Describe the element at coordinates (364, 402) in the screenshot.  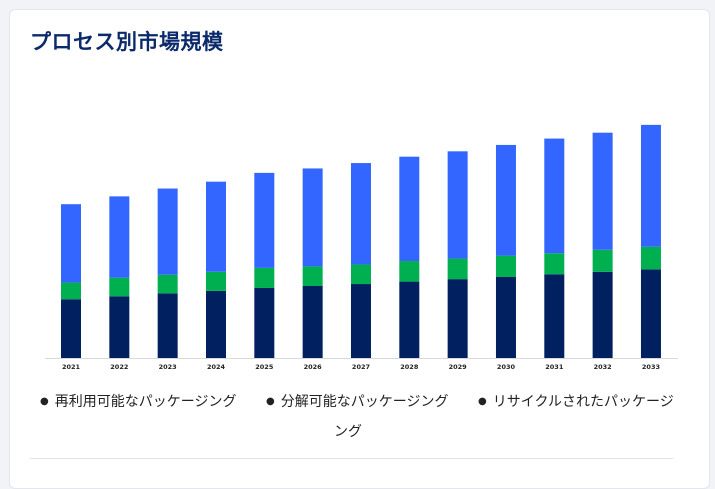
I see `legend-label: 分解可能なパッケージング` at that location.